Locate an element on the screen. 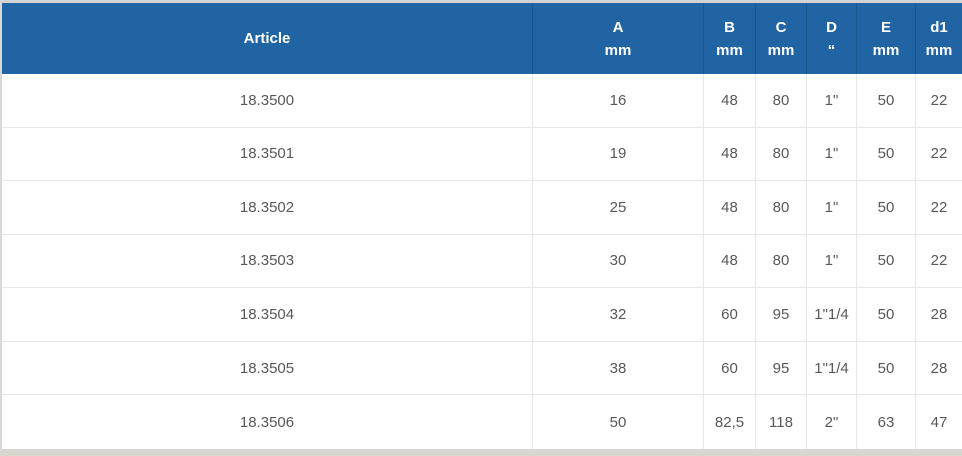  column-header-article: Article is located at coordinates (267, 38).